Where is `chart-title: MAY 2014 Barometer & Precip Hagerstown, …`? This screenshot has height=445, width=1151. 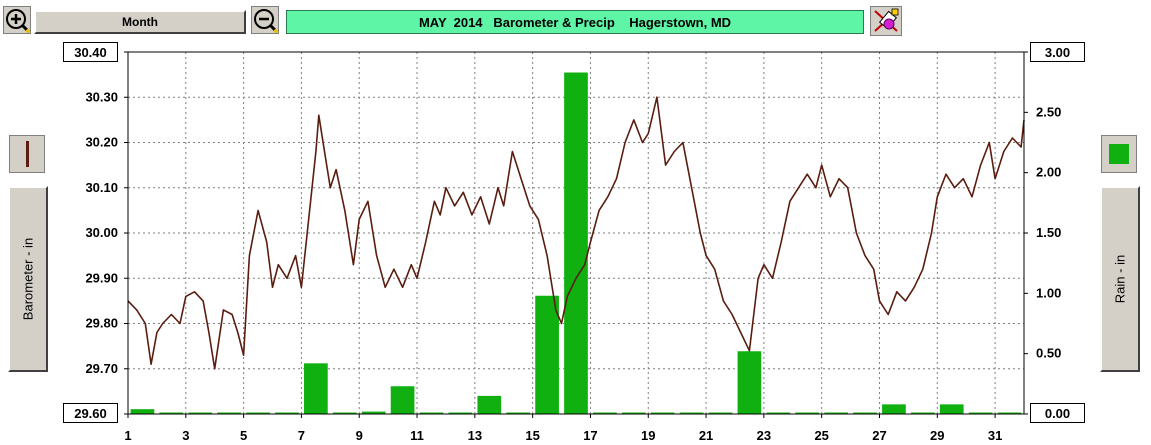 chart-title: MAY 2014 Barometer & Precip Hagerstown, … is located at coordinates (575, 22).